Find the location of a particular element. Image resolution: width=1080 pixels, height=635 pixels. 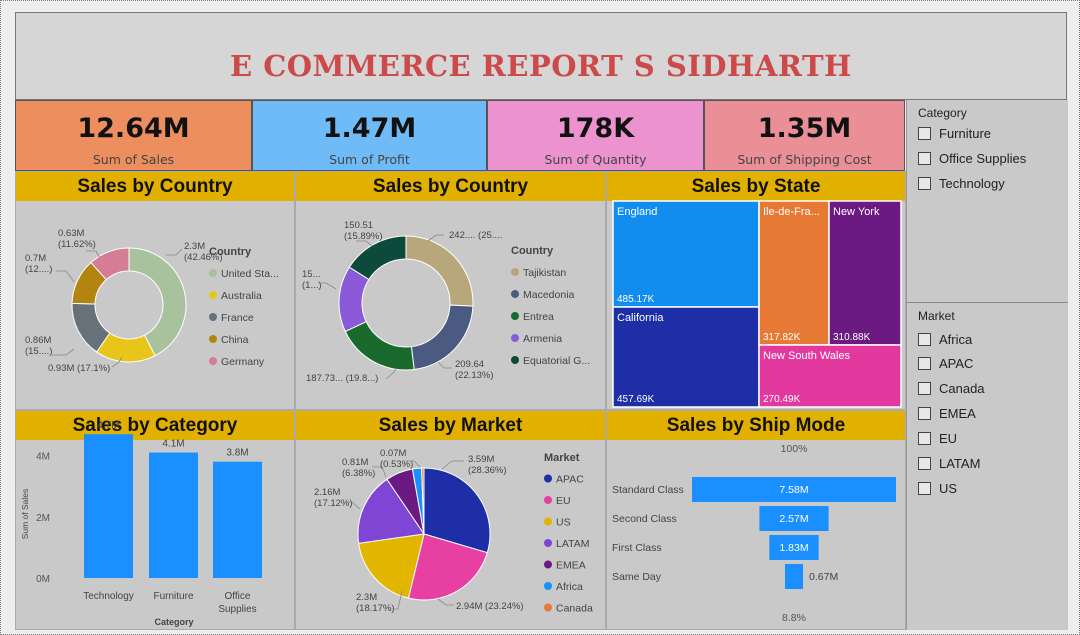

market-option-apac: APAC is located at coordinates (945, 363).